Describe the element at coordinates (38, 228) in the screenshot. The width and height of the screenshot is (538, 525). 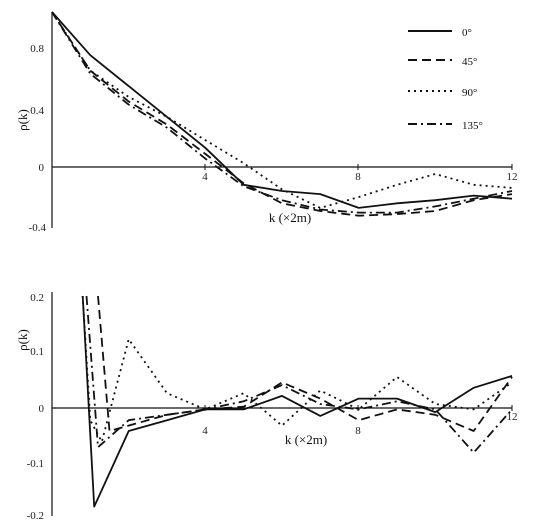
I see `top-ytick-label: -0.4` at that location.